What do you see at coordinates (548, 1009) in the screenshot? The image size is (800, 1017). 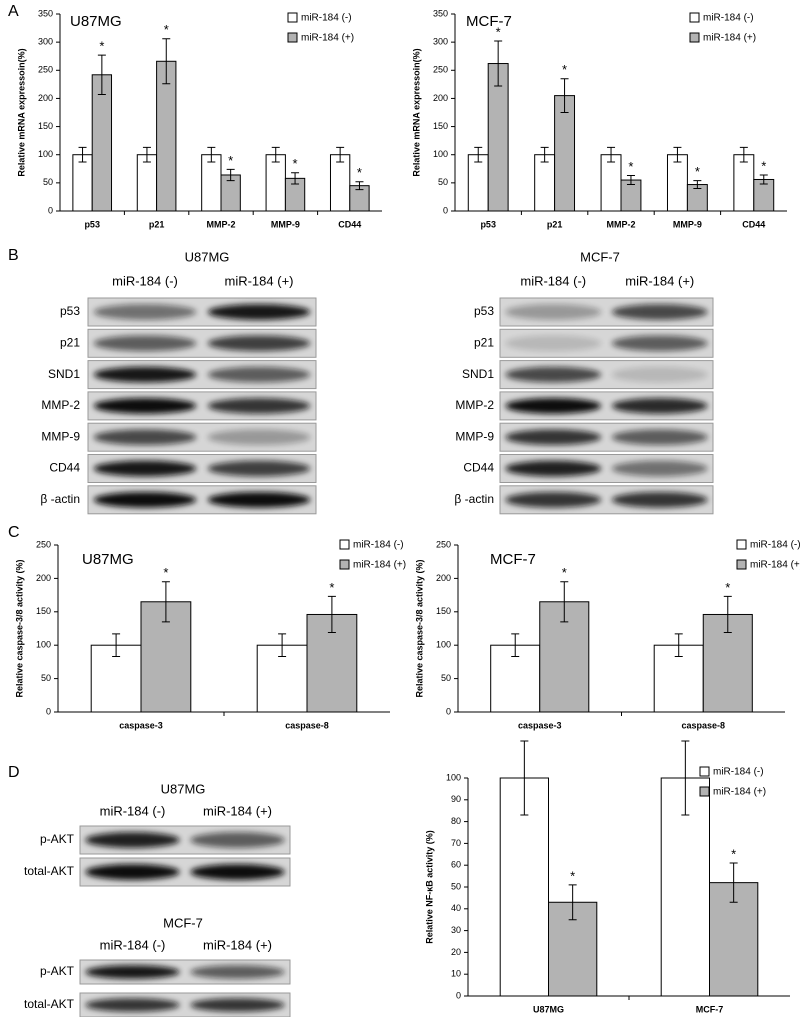 I see `x-tick-label: U87MG` at bounding box center [548, 1009].